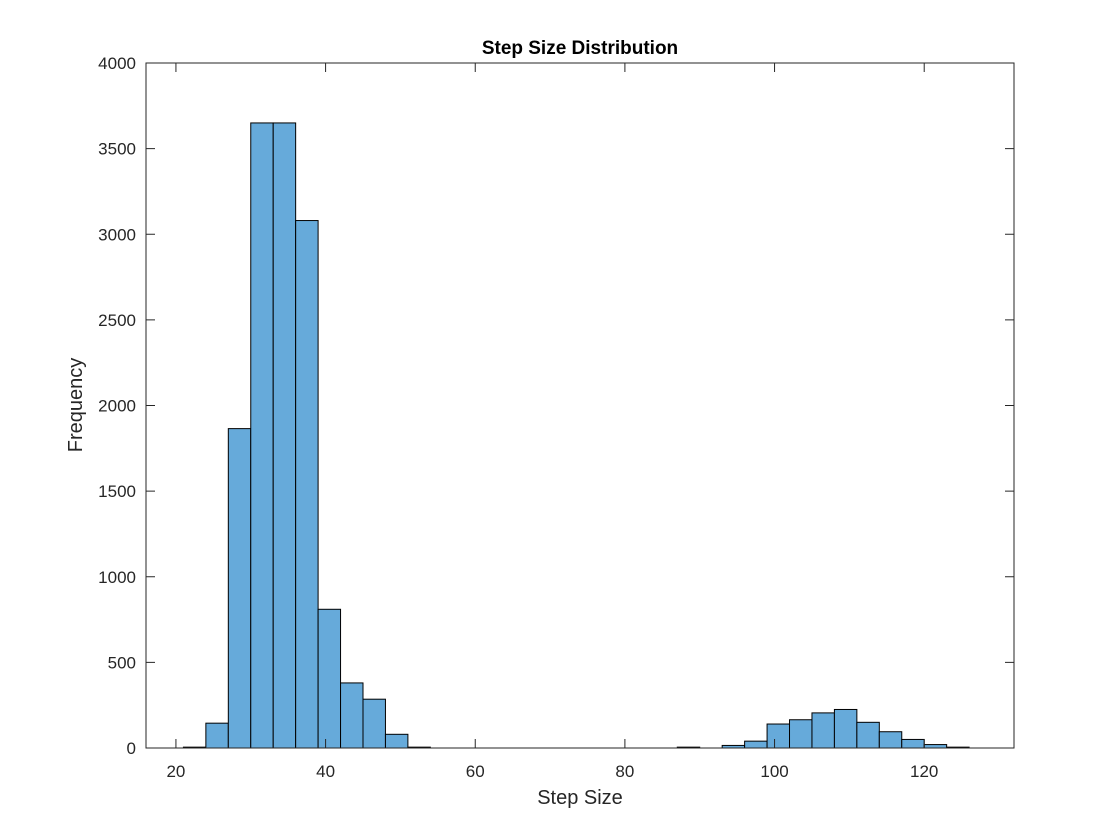 This screenshot has width=1120, height=840. What do you see at coordinates (117, 63) in the screenshot?
I see `y-tick-label-4000: 4000` at bounding box center [117, 63].